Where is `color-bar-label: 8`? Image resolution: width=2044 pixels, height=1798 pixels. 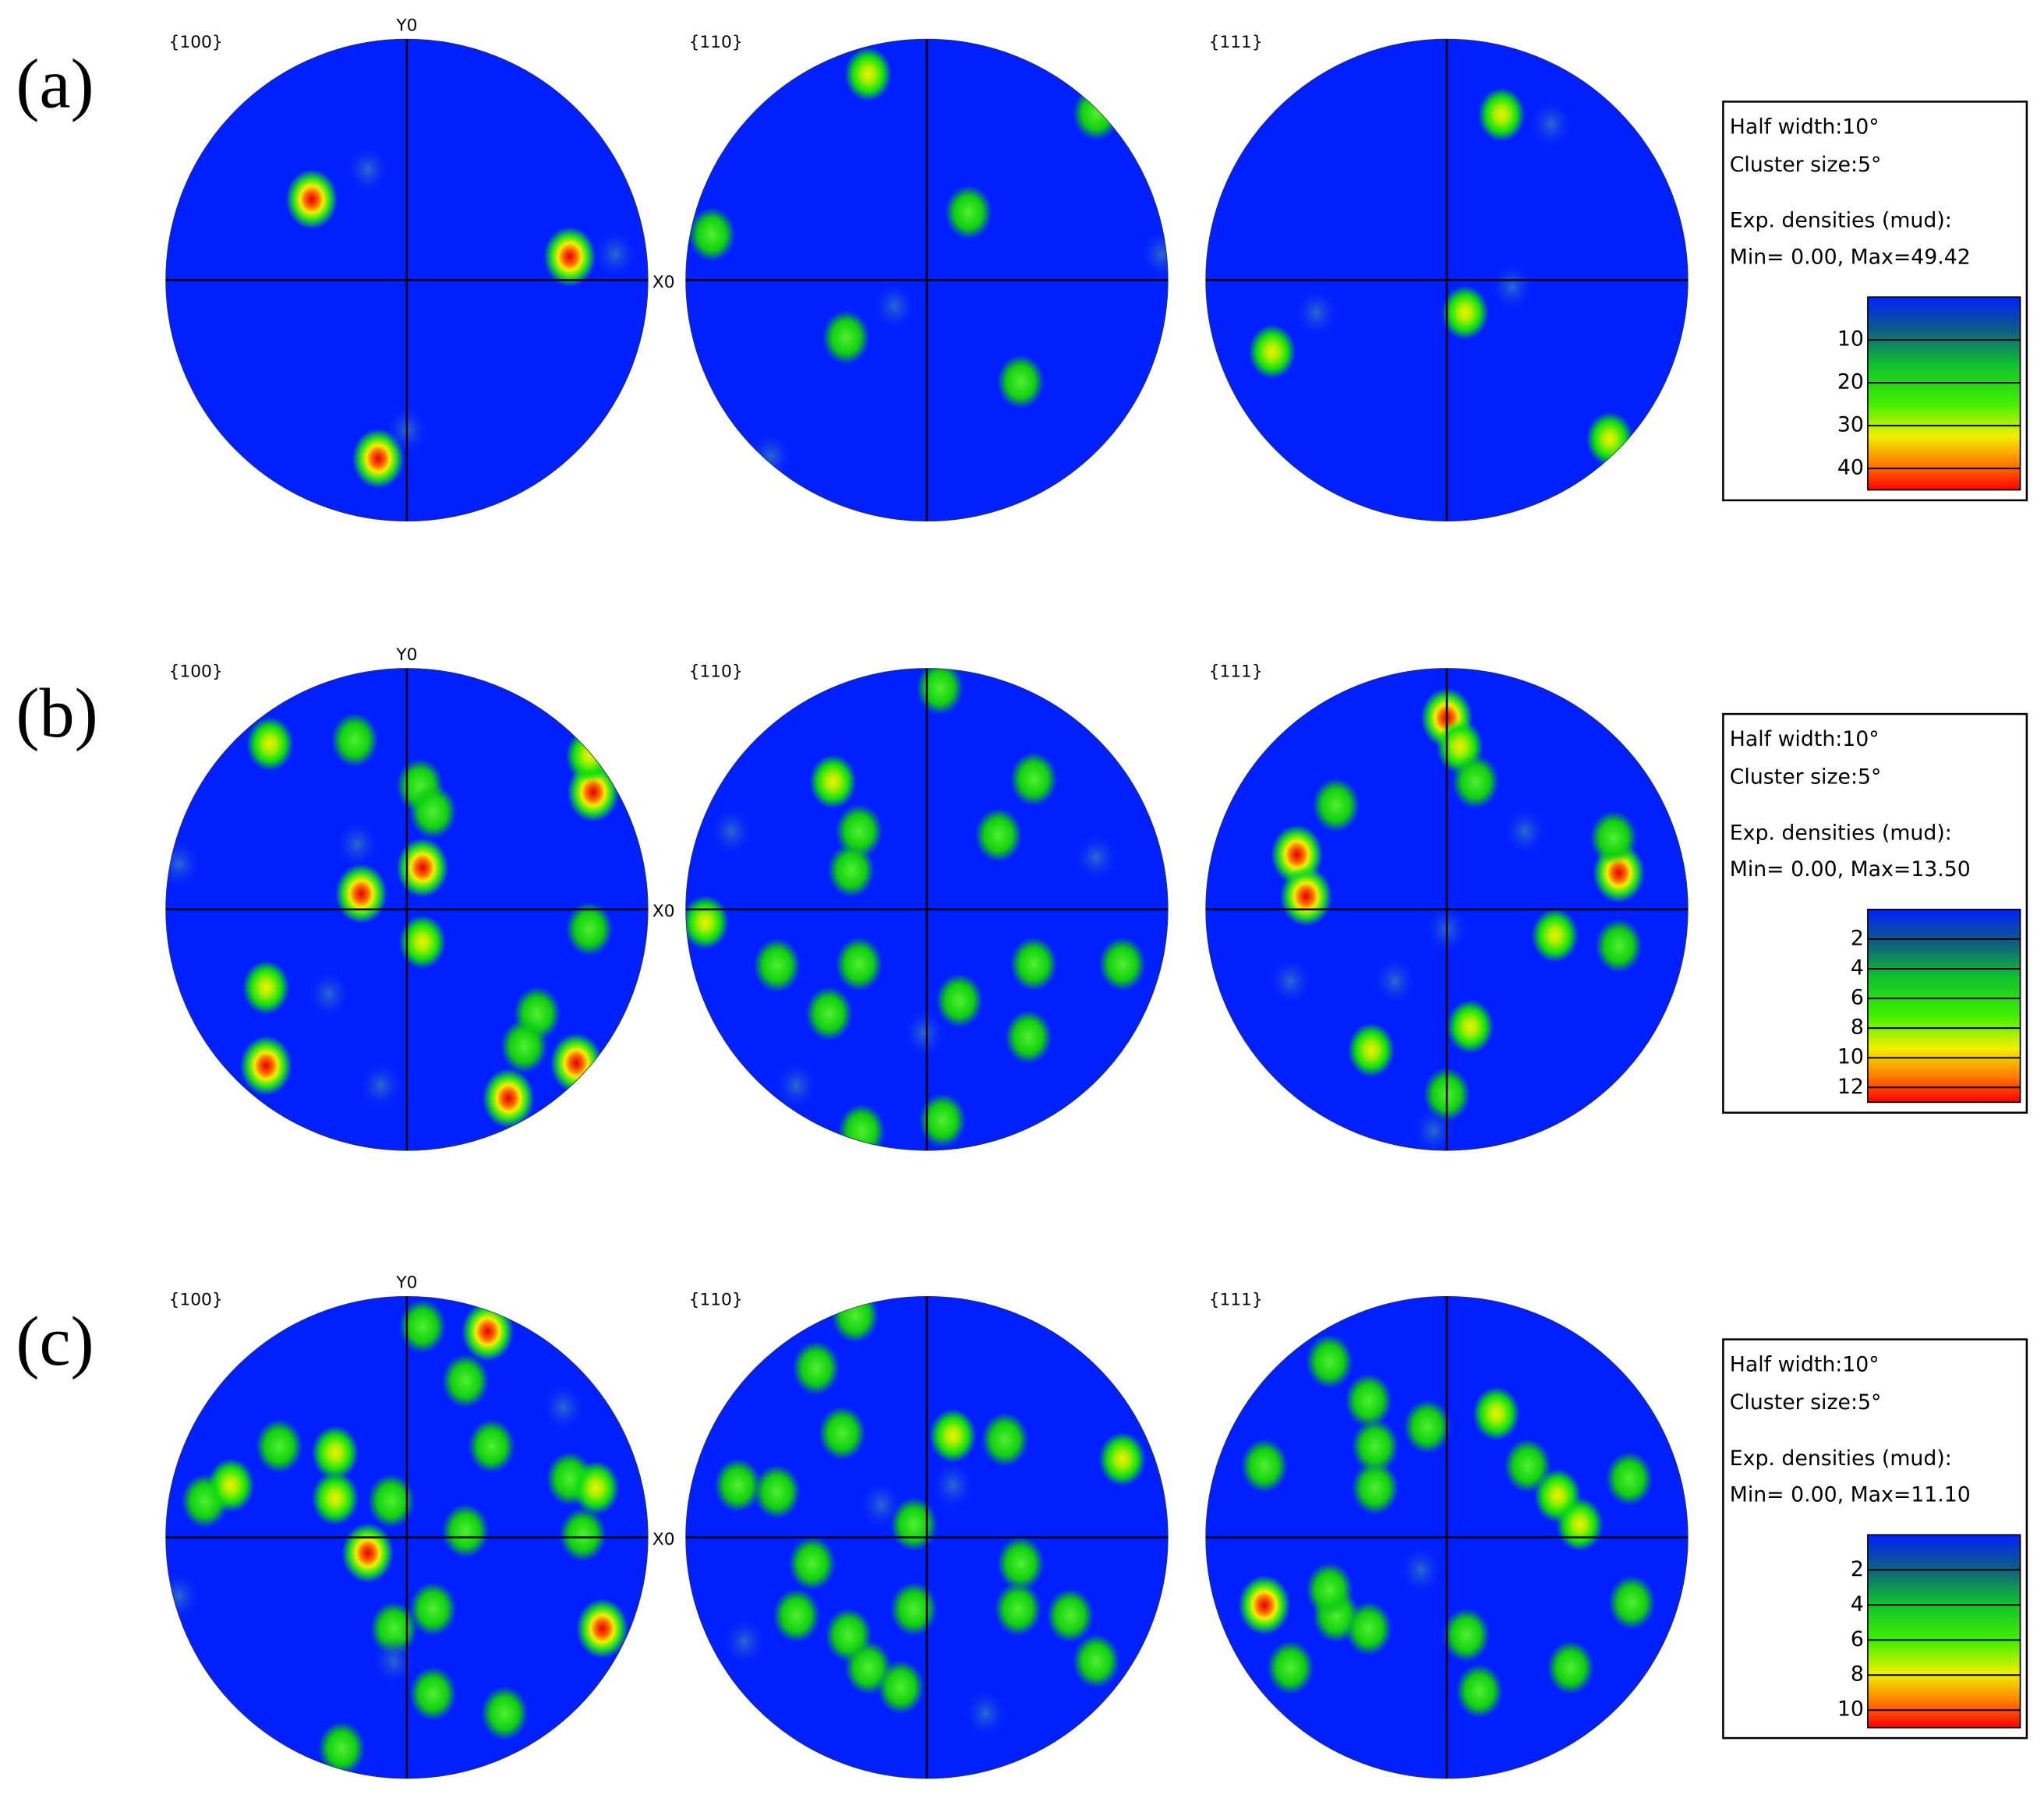
color-bar-label: 8 is located at coordinates (1857, 1674).